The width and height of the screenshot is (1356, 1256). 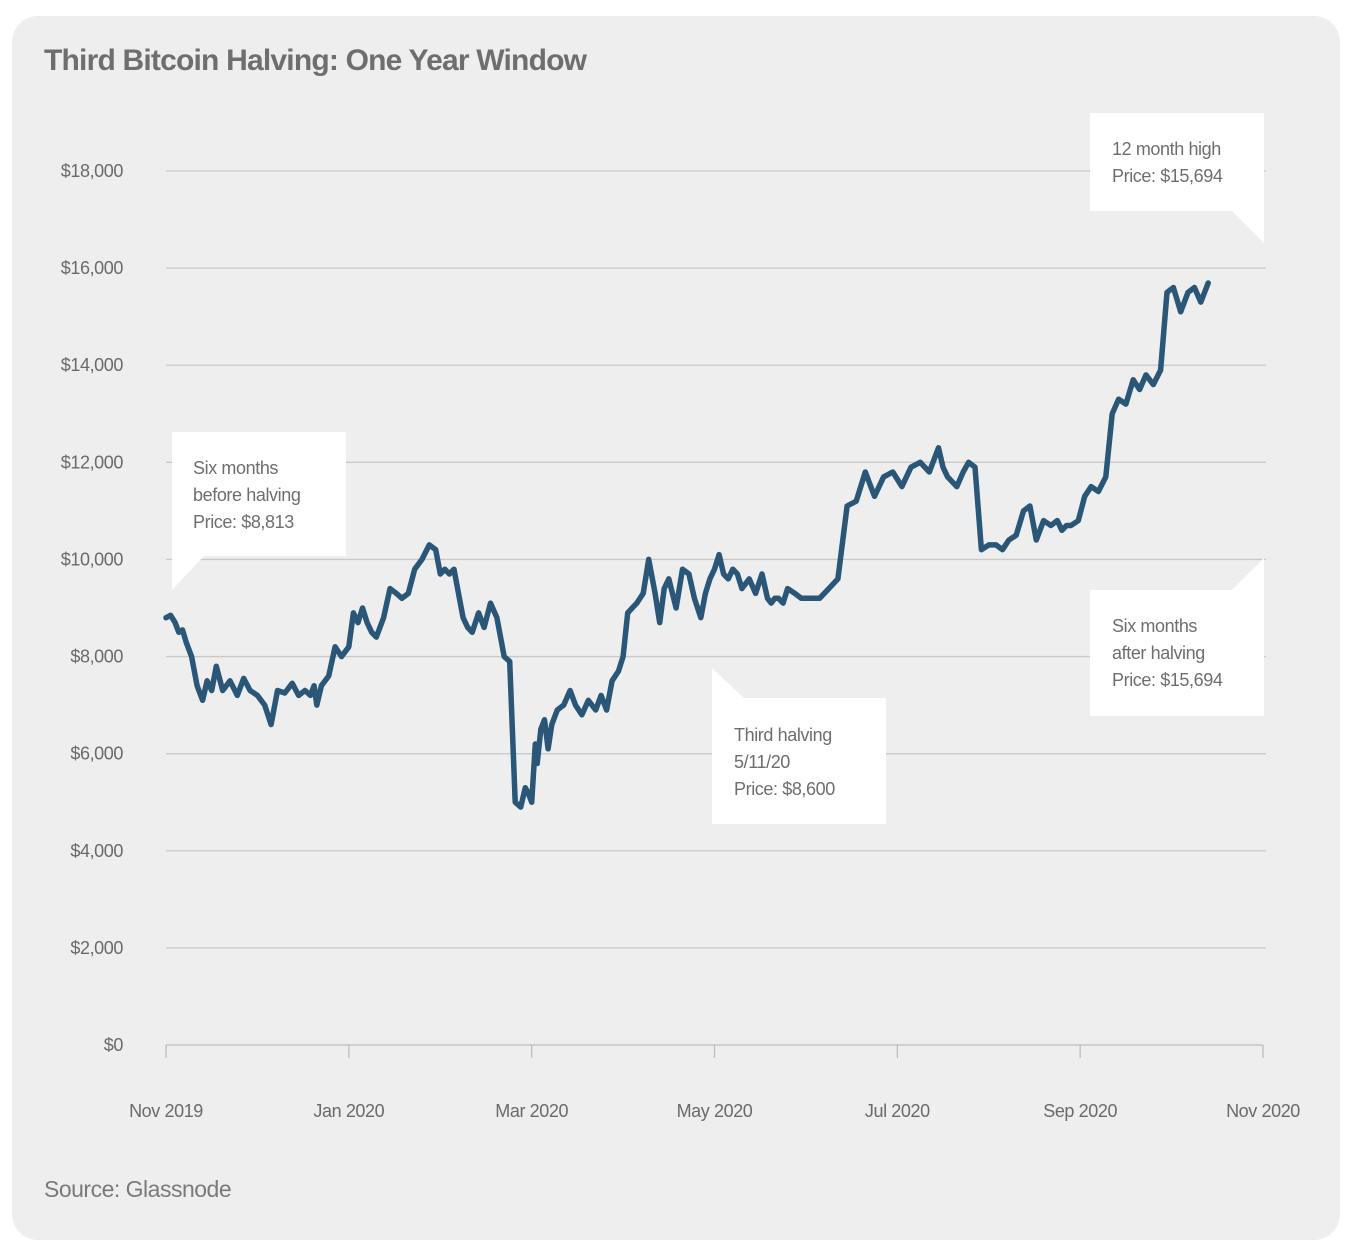 I want to click on y-tick-label: $16,000, so click(x=92, y=268).